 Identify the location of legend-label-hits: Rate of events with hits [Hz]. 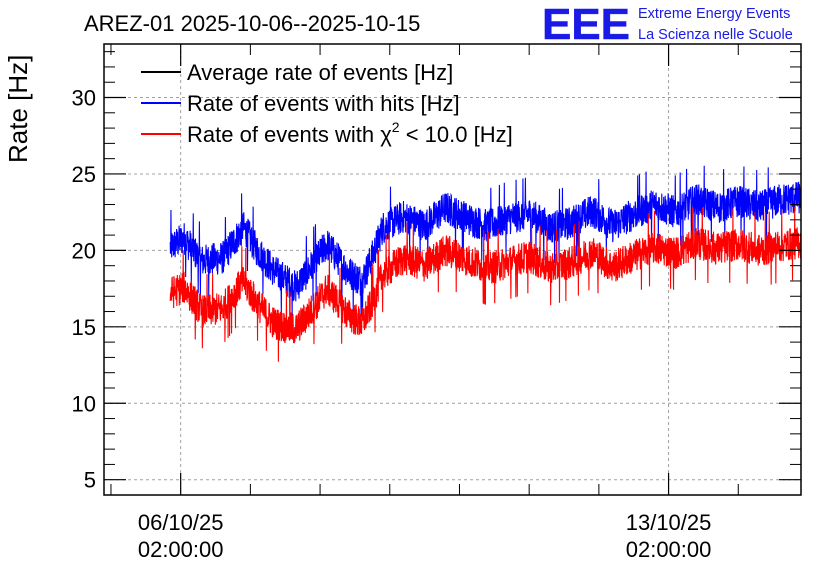
(323, 103).